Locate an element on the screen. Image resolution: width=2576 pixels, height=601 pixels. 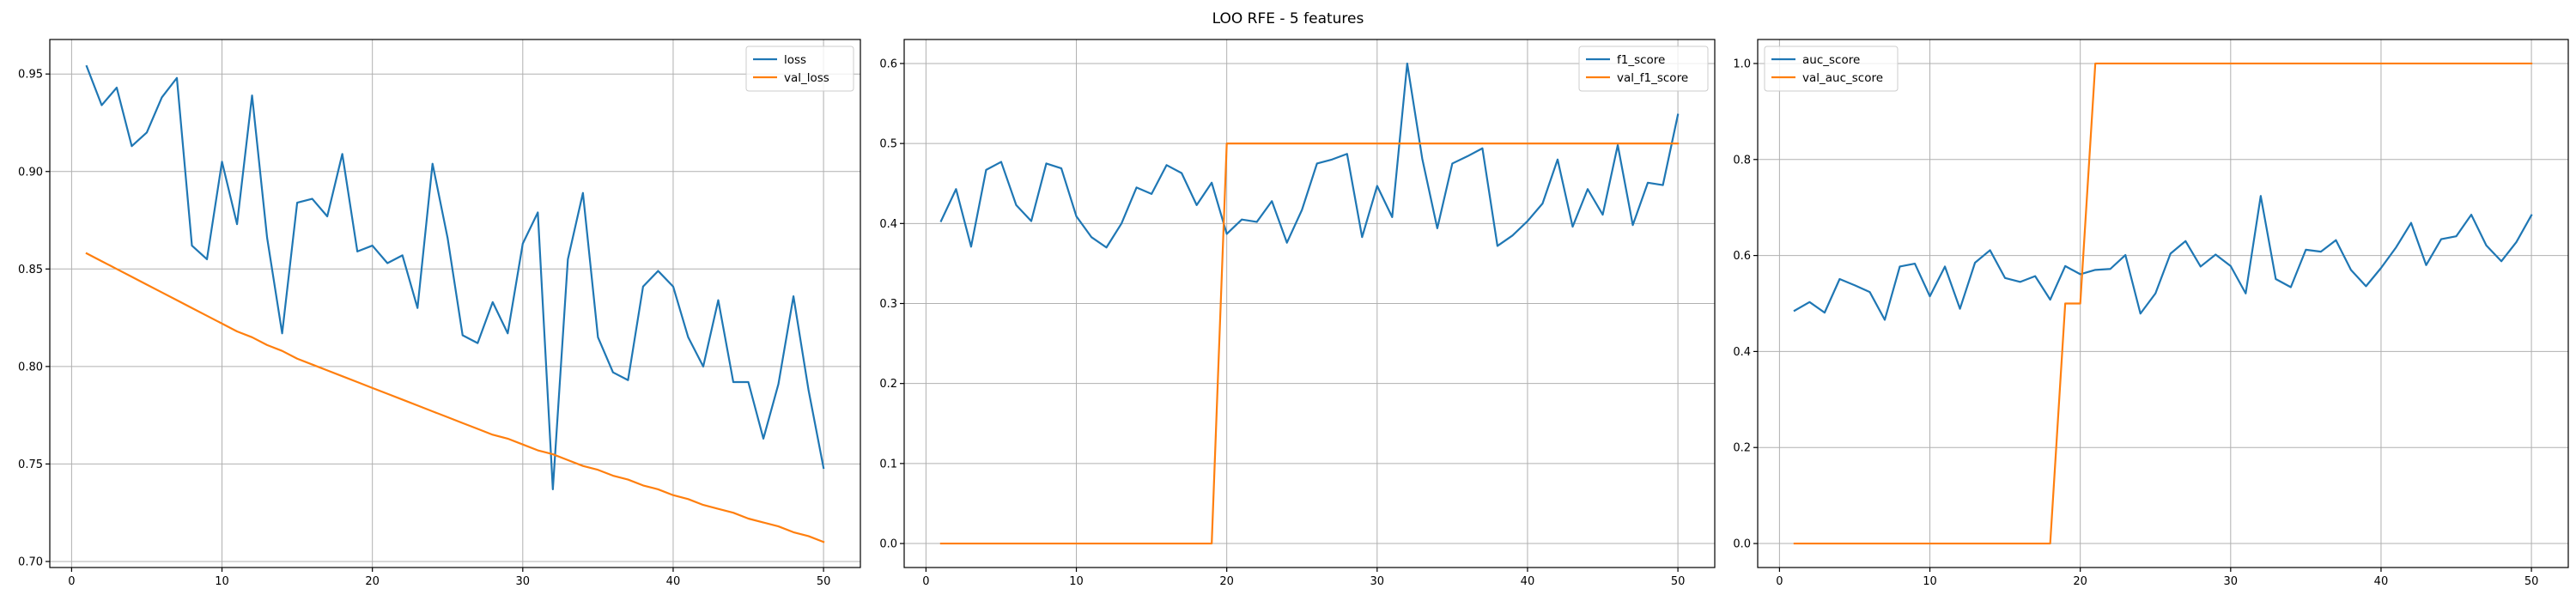
figure-suptitle: LOO RFE - 5 features is located at coordinates (1288, 18).